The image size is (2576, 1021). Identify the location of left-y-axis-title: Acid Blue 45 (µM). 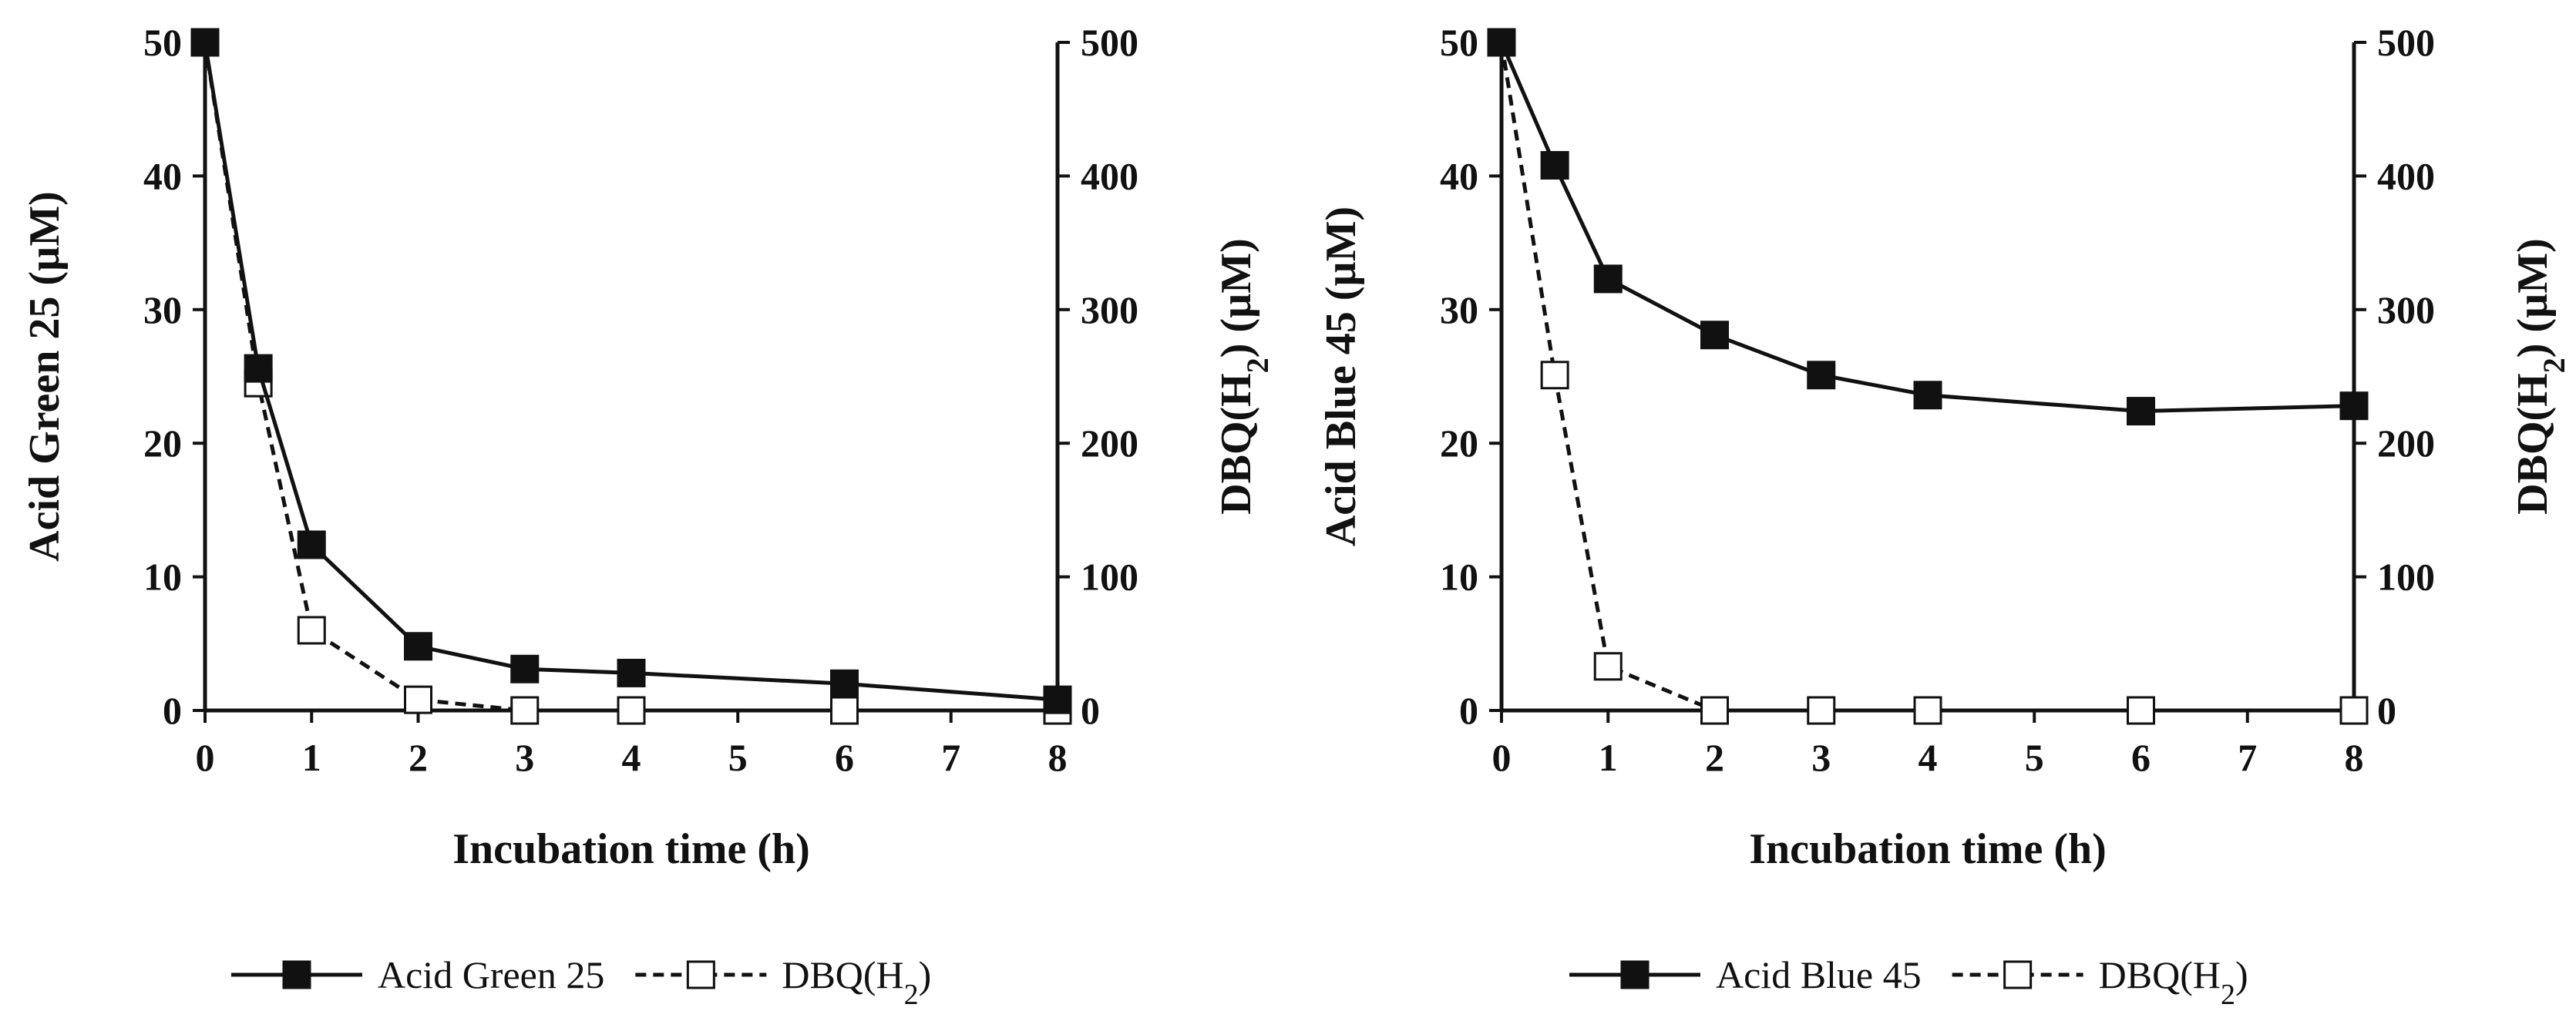
(1341, 376).